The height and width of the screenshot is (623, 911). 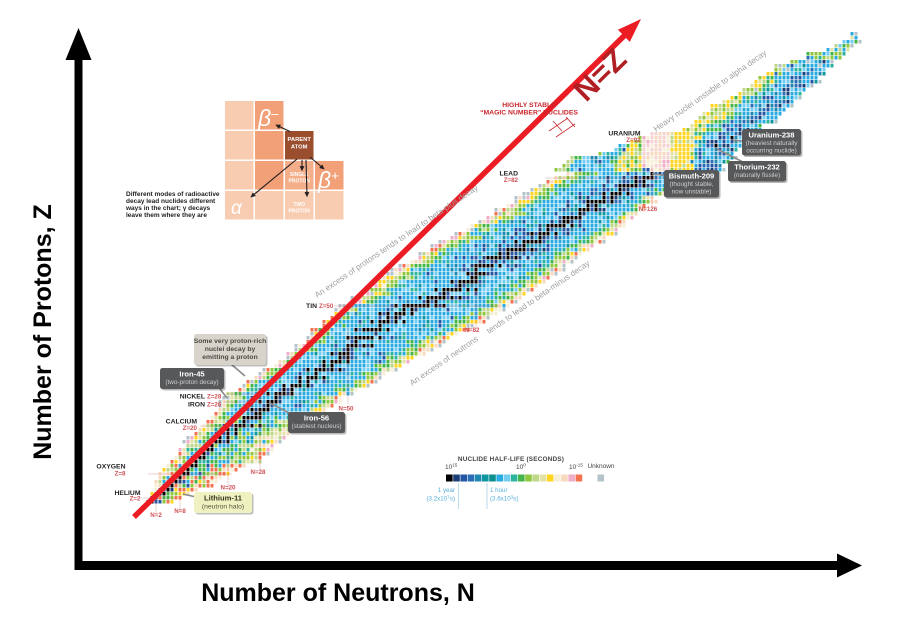 What do you see at coordinates (316, 418) in the screenshot?
I see `svg-text: Iron-56` at bounding box center [316, 418].